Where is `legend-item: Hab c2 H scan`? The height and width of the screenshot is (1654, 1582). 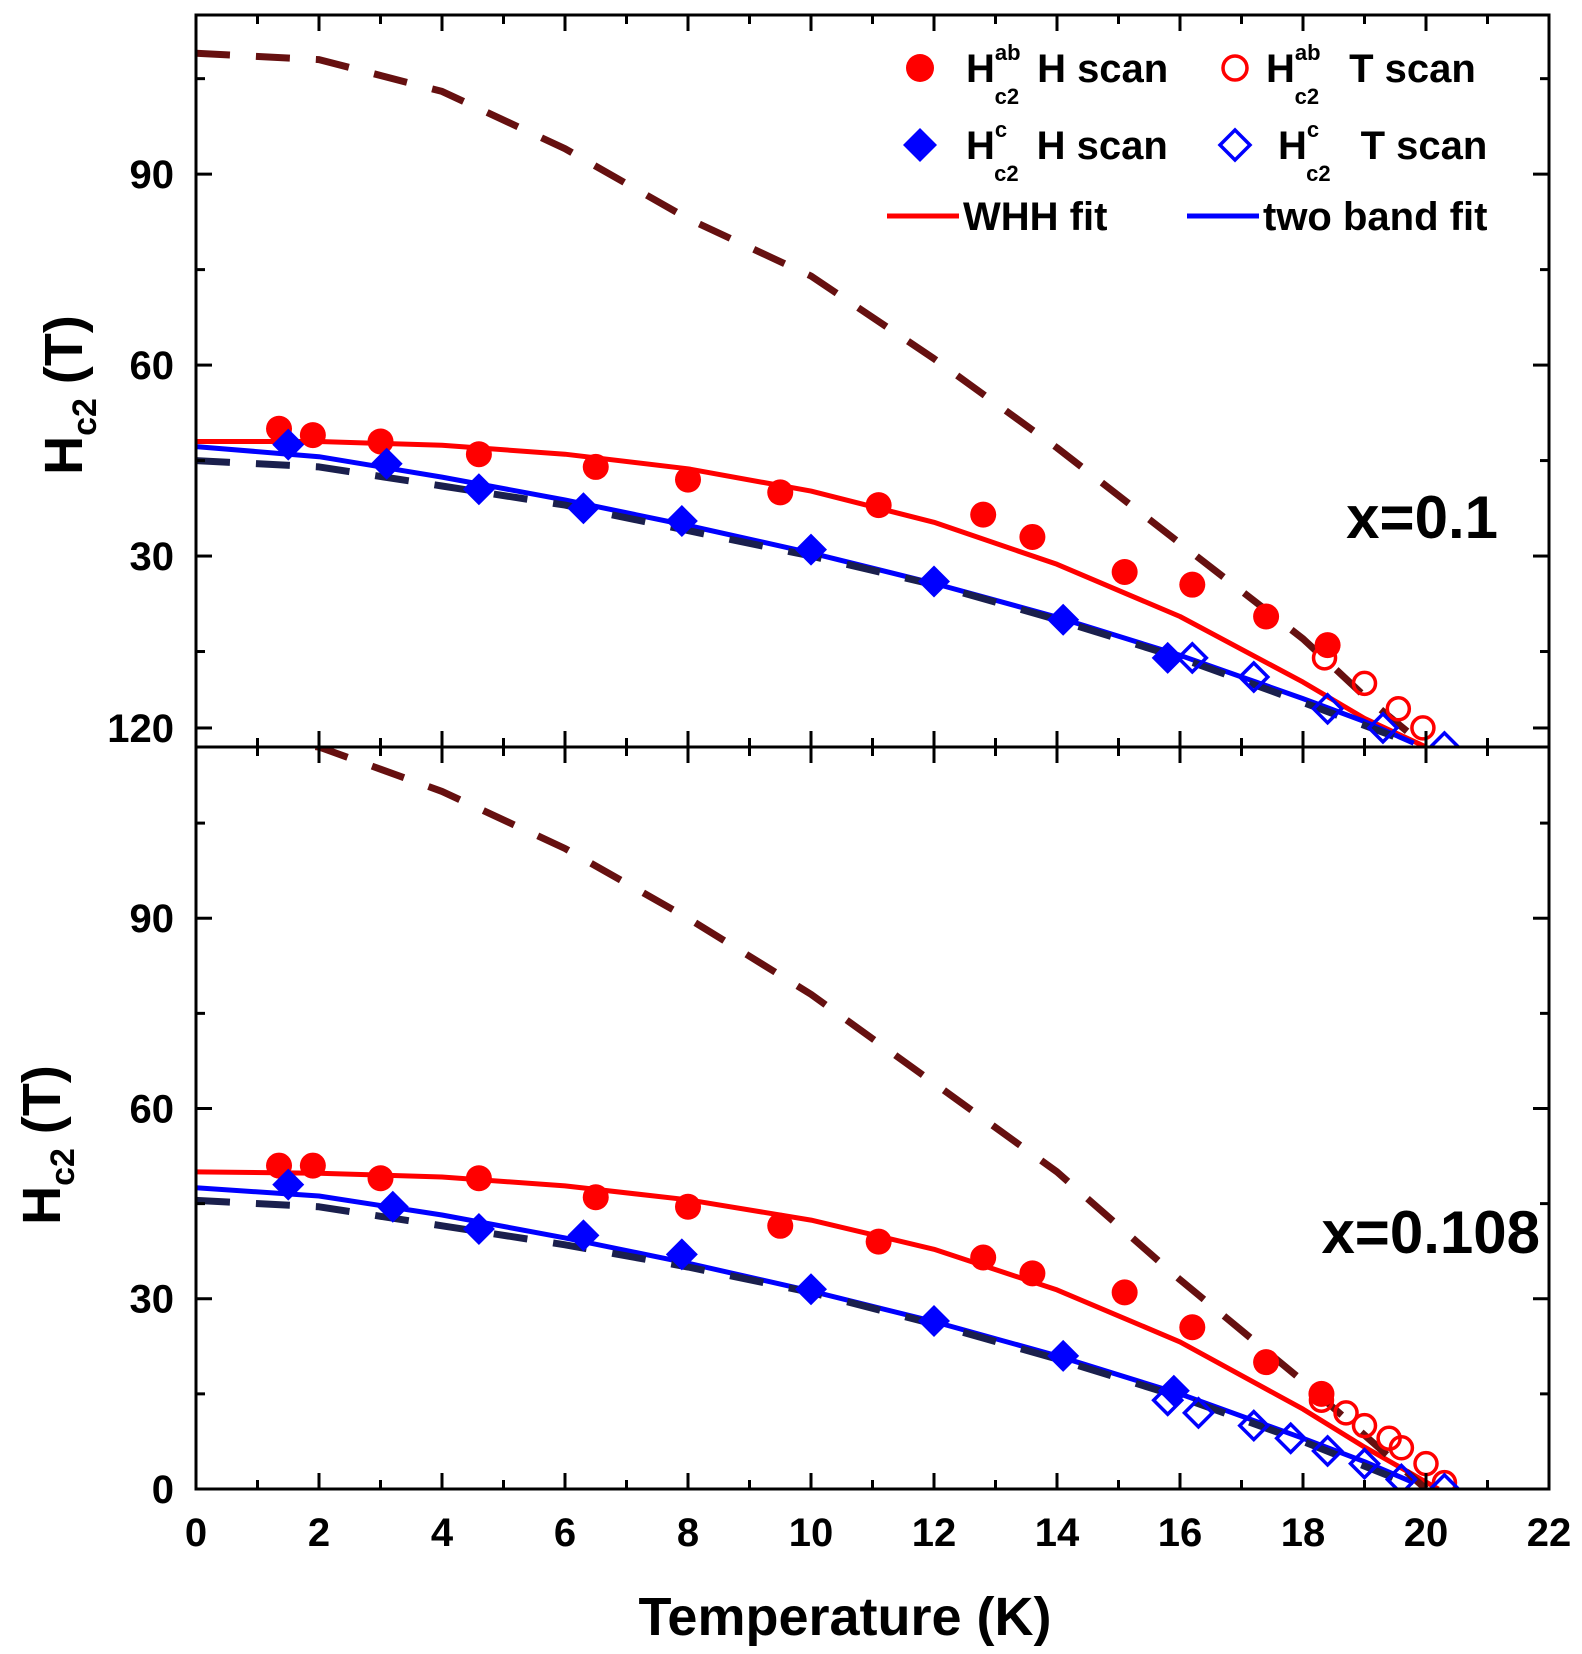
legend-item: Hab c2 H scan is located at coordinates (1037, 74).